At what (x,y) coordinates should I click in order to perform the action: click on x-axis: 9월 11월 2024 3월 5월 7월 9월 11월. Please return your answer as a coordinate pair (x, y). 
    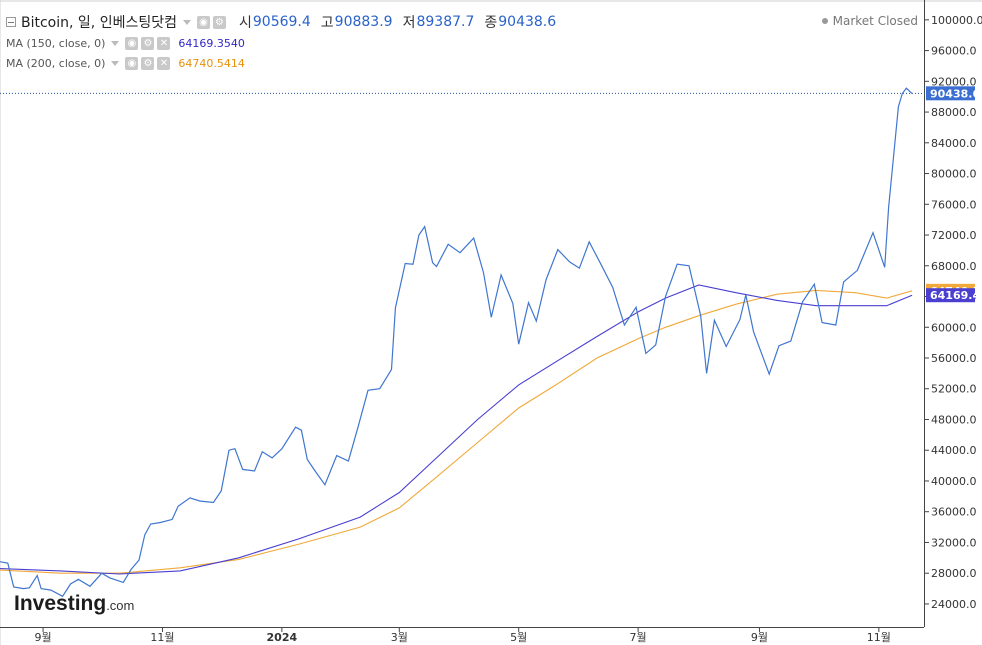
    Looking at the image, I should click on (462, 636).